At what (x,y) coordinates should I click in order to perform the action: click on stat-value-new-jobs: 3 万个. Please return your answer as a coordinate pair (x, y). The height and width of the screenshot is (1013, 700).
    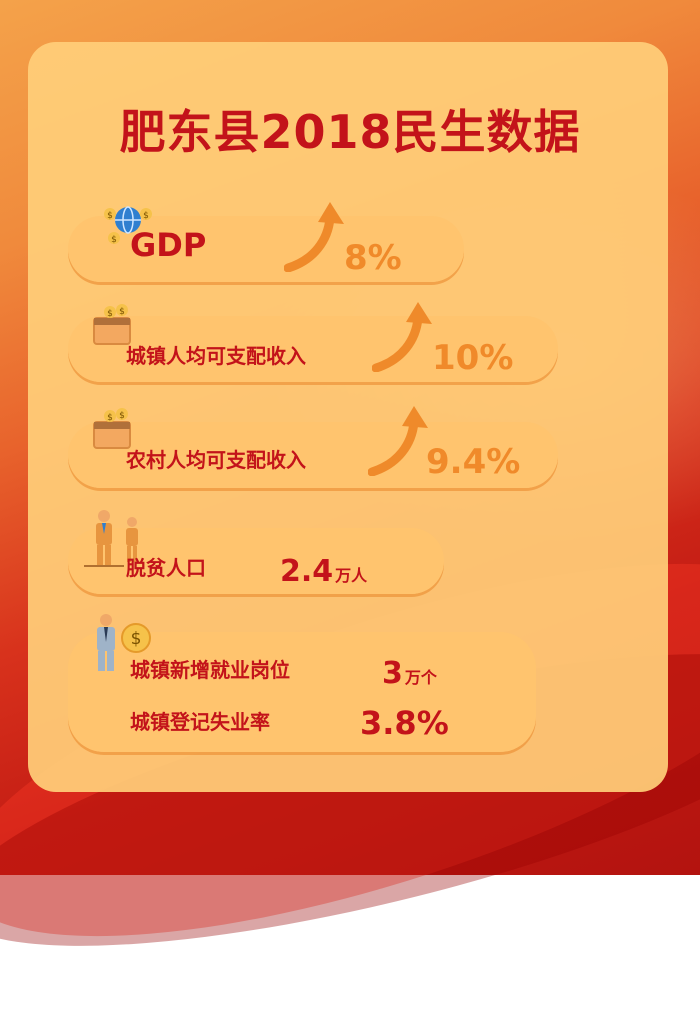
    Looking at the image, I should click on (409, 673).